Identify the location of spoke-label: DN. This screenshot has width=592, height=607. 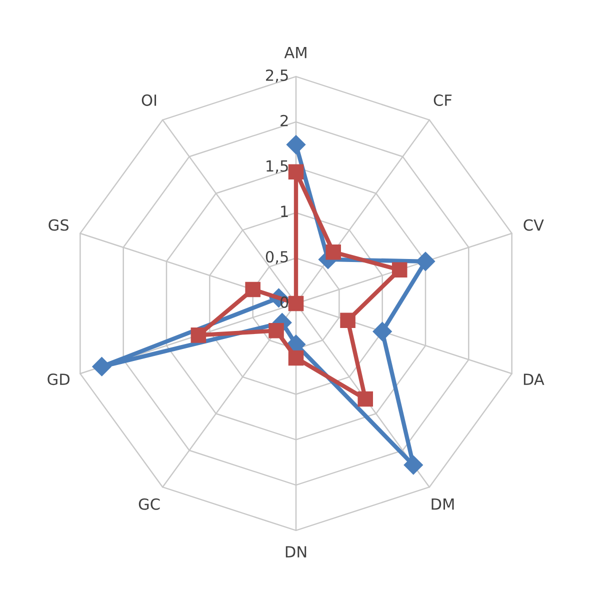
(296, 552).